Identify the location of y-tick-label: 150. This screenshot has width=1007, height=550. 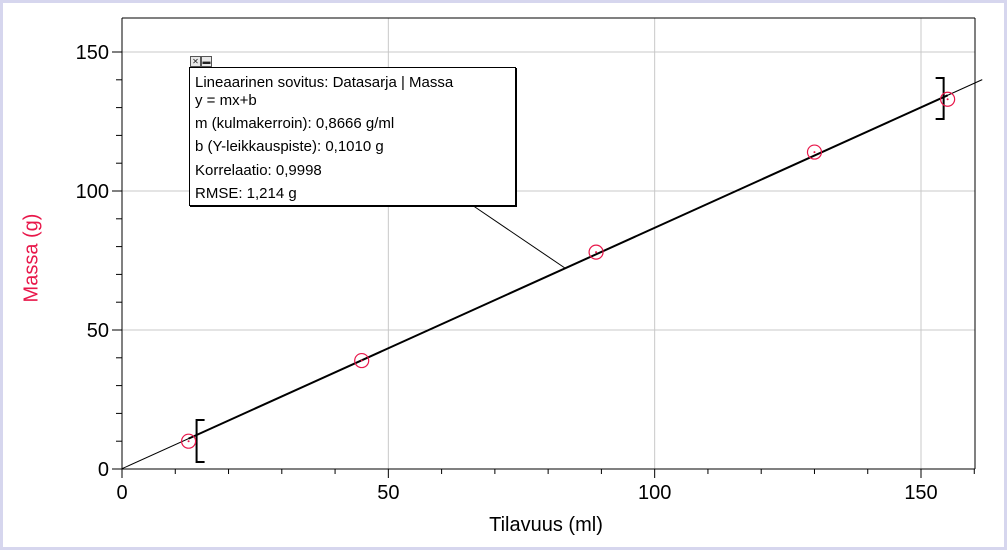
(92, 53).